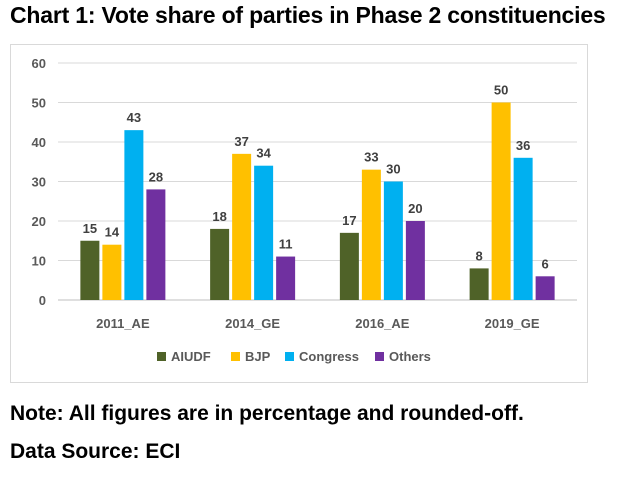 This screenshot has height=477, width=627. Describe the element at coordinates (349, 220) in the screenshot. I see `data-label: 17` at that location.